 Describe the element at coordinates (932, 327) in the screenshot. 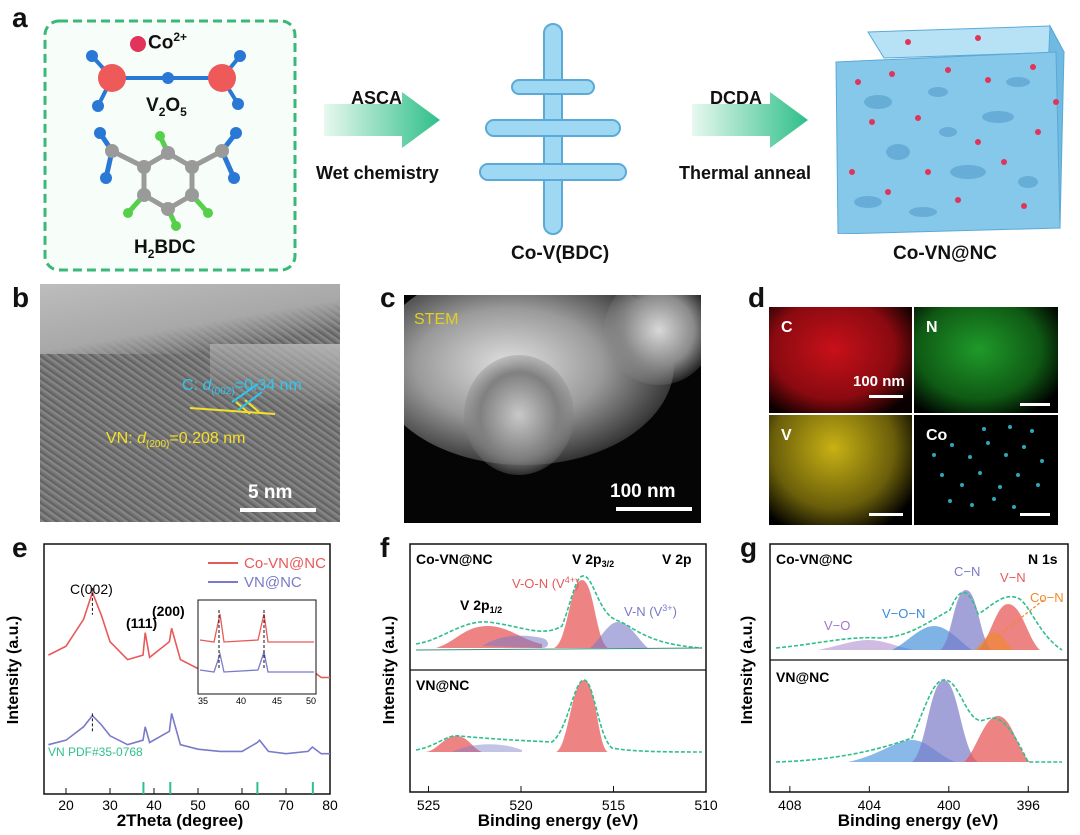

I see `eds-map-n-label: N` at that location.